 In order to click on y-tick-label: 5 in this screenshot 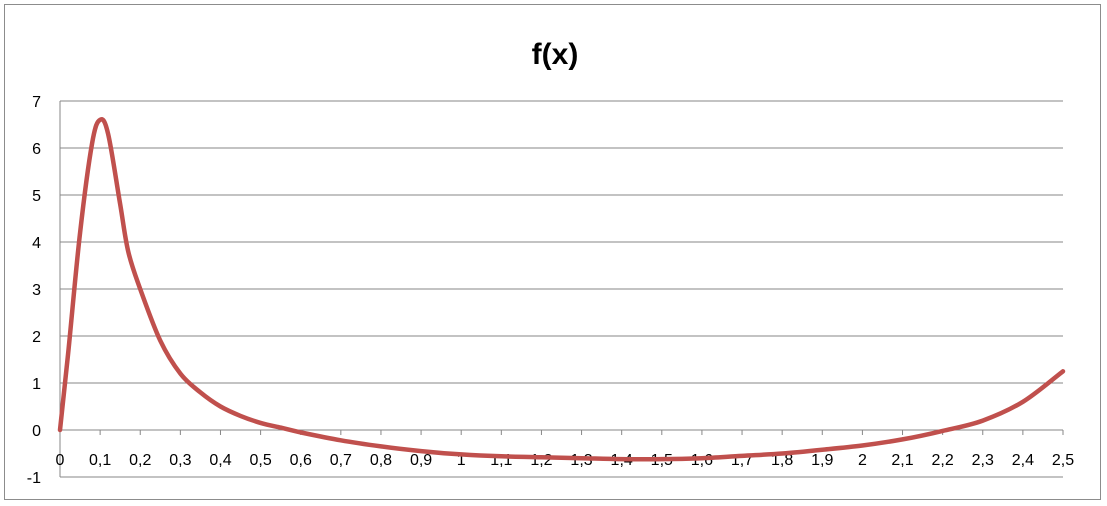, I will do `click(36, 196)`.